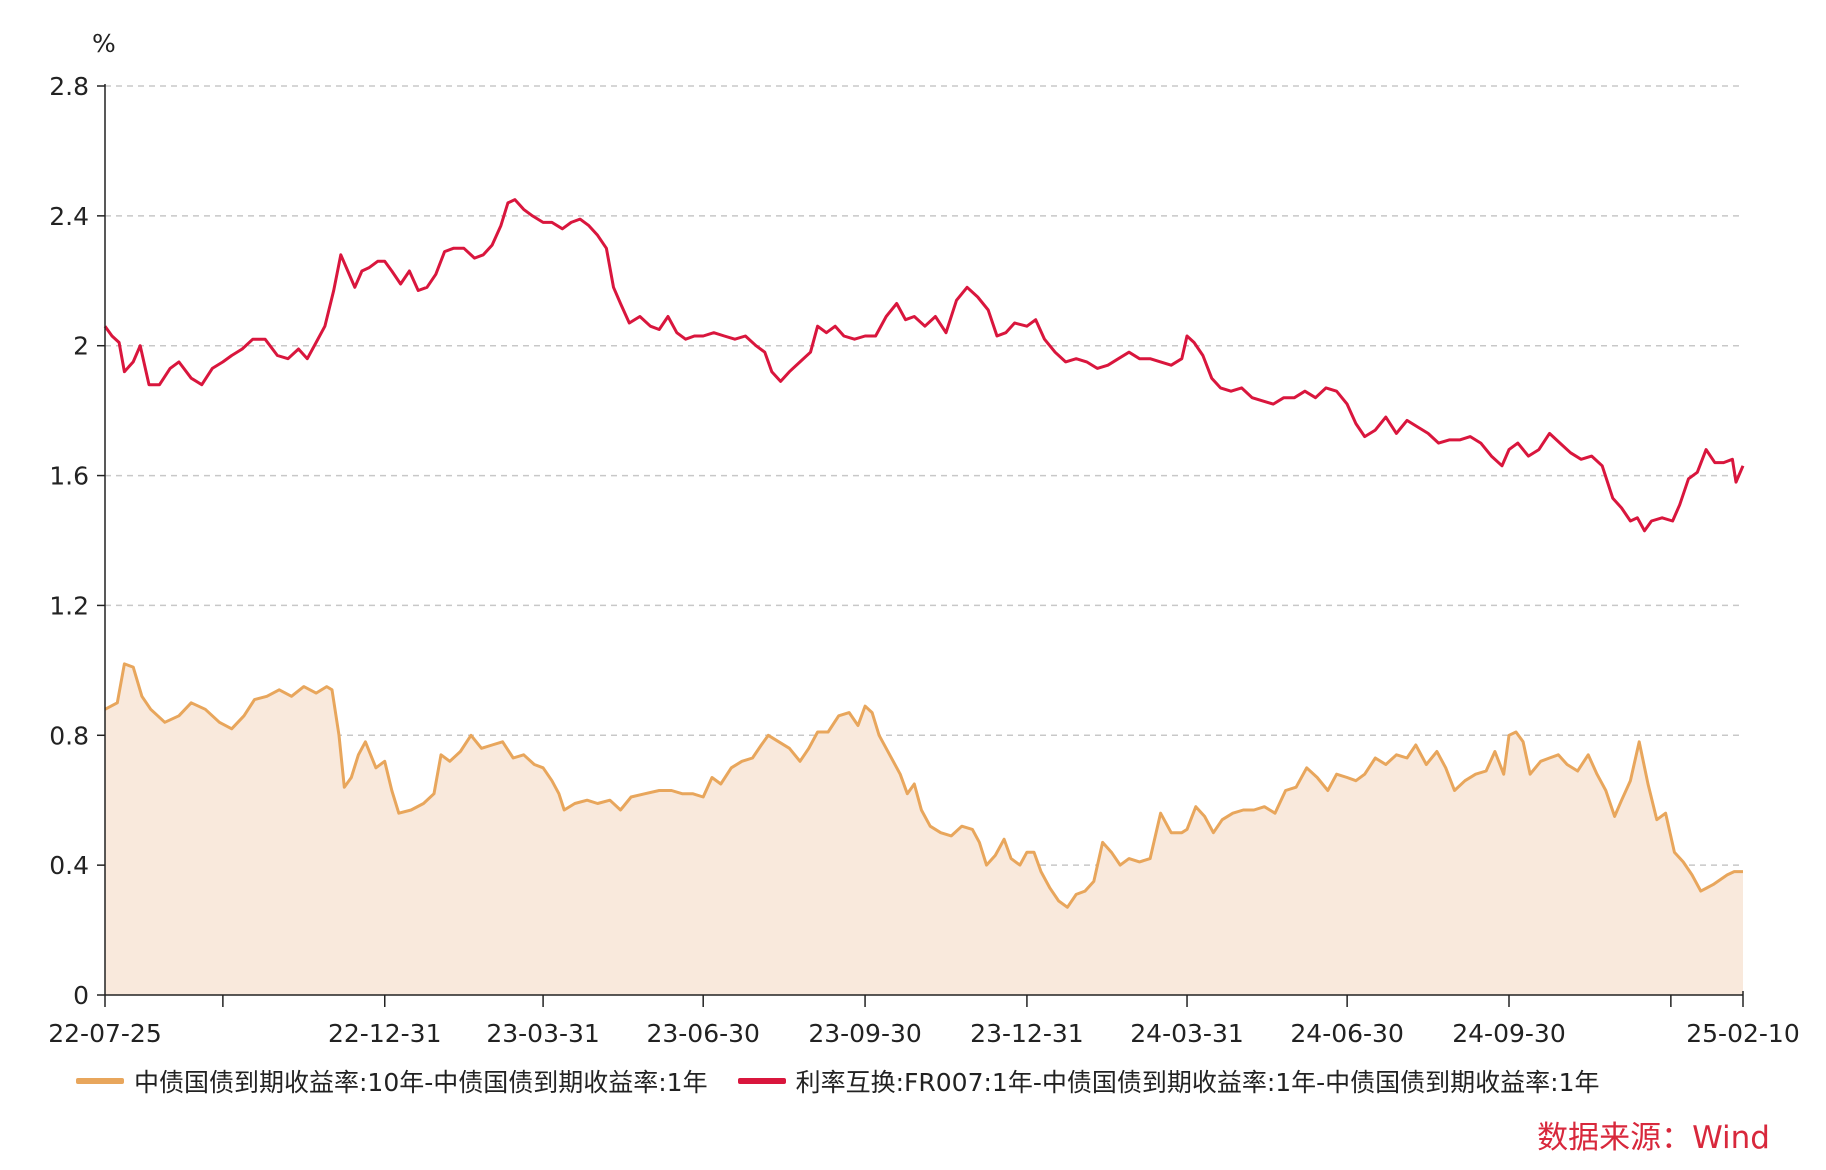 This screenshot has height=1170, width=1826. Describe the element at coordinates (1197, 1082) in the screenshot. I see `legend-label-irs-spread: 利率互换:FR007:1年-中债国债到期收益率:1年-中债国债到期收益率:1年` at that location.